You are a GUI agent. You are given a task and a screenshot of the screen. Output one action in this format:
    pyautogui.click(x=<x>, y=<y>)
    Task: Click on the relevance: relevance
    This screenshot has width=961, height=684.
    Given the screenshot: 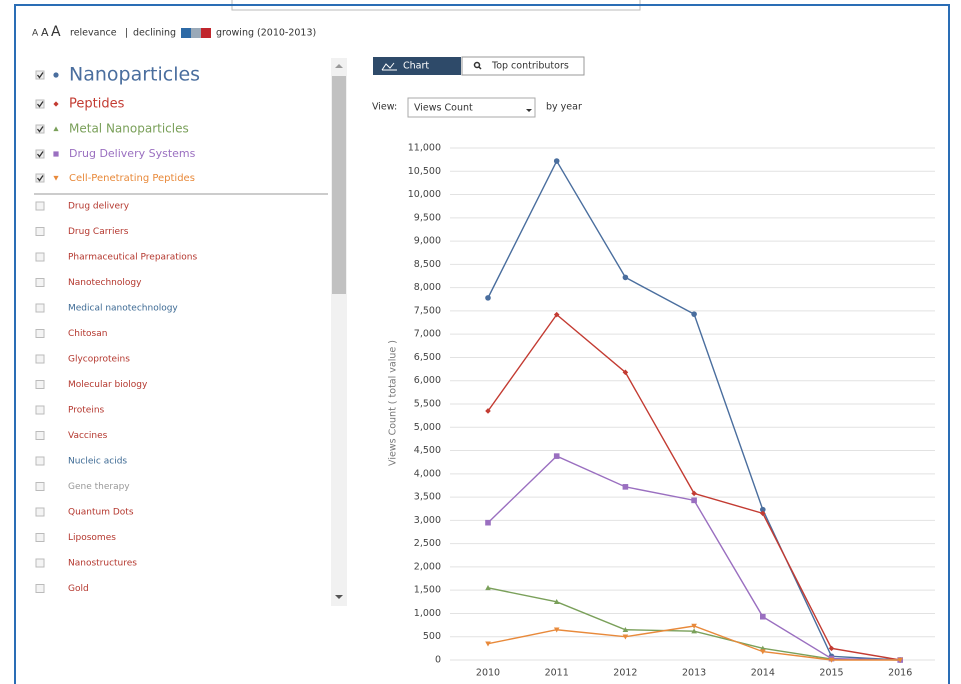 What is the action you would take?
    pyautogui.click(x=93, y=33)
    